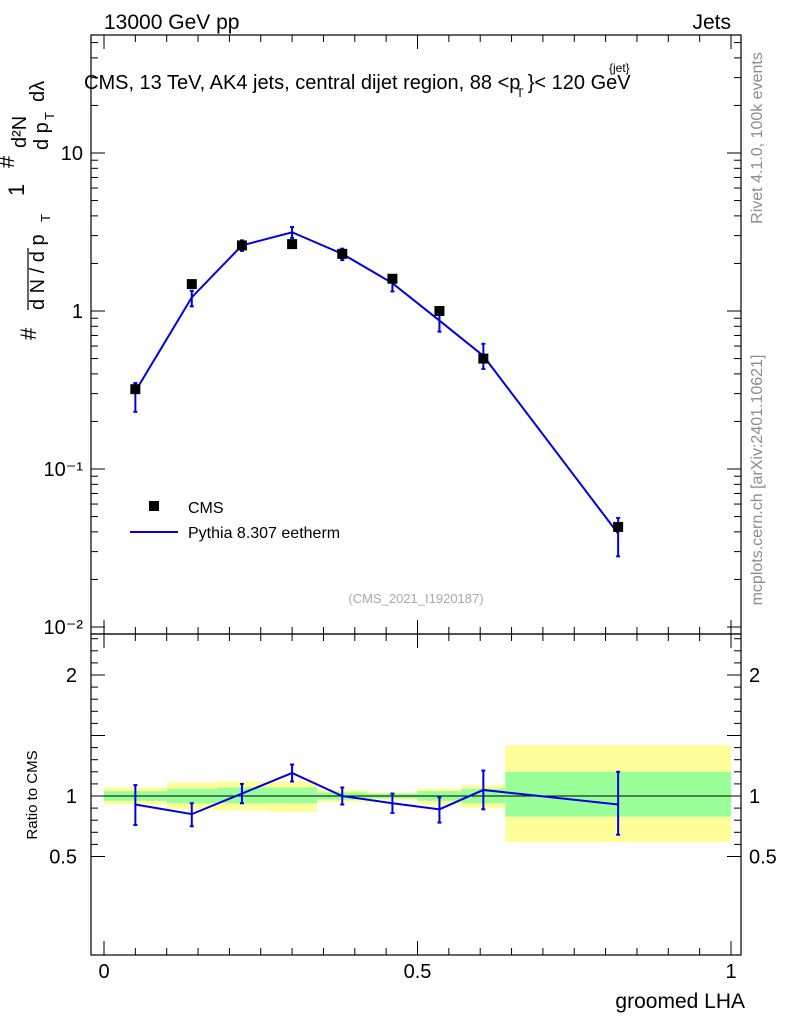 The height and width of the screenshot is (1024, 786). Describe the element at coordinates (63, 858) in the screenshot. I see `ratio-y-tick-label: 0.5` at that location.